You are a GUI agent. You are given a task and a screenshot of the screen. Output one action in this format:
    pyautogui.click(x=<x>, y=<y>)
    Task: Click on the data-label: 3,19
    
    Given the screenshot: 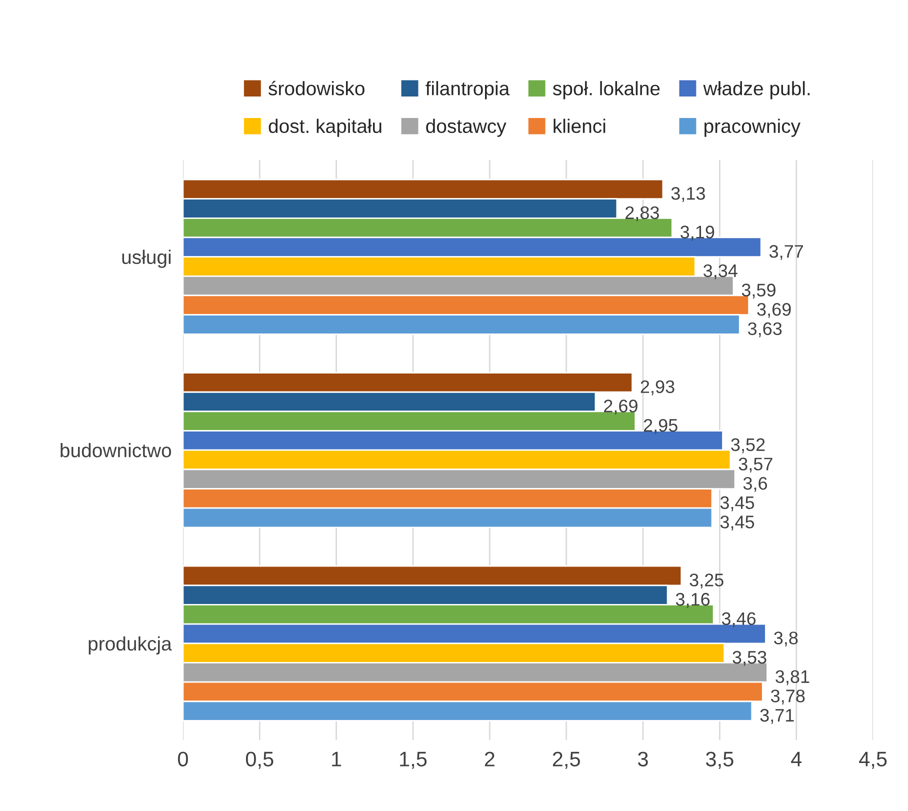 What is the action you would take?
    pyautogui.click(x=697, y=233)
    